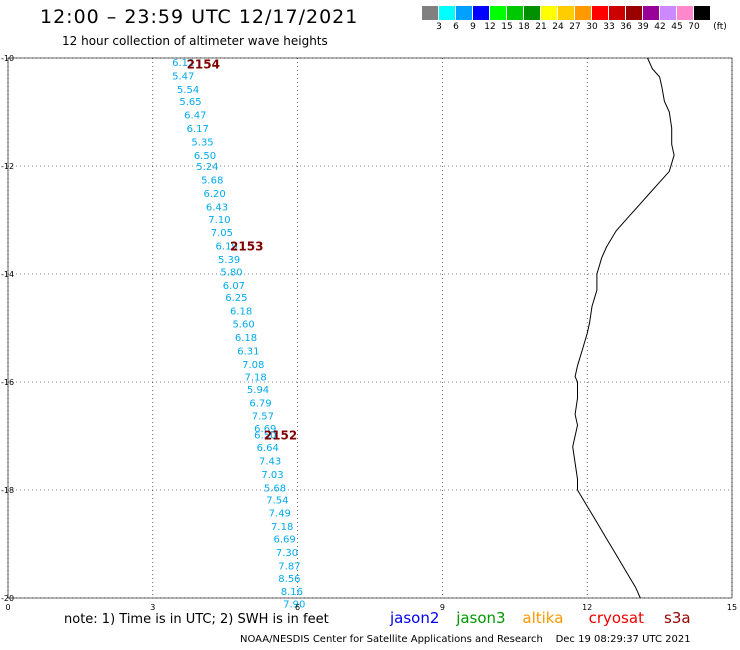 The image size is (740, 650). Describe the element at coordinates (243, 325) in the screenshot. I see `wave-height-label: 5.60` at that location.